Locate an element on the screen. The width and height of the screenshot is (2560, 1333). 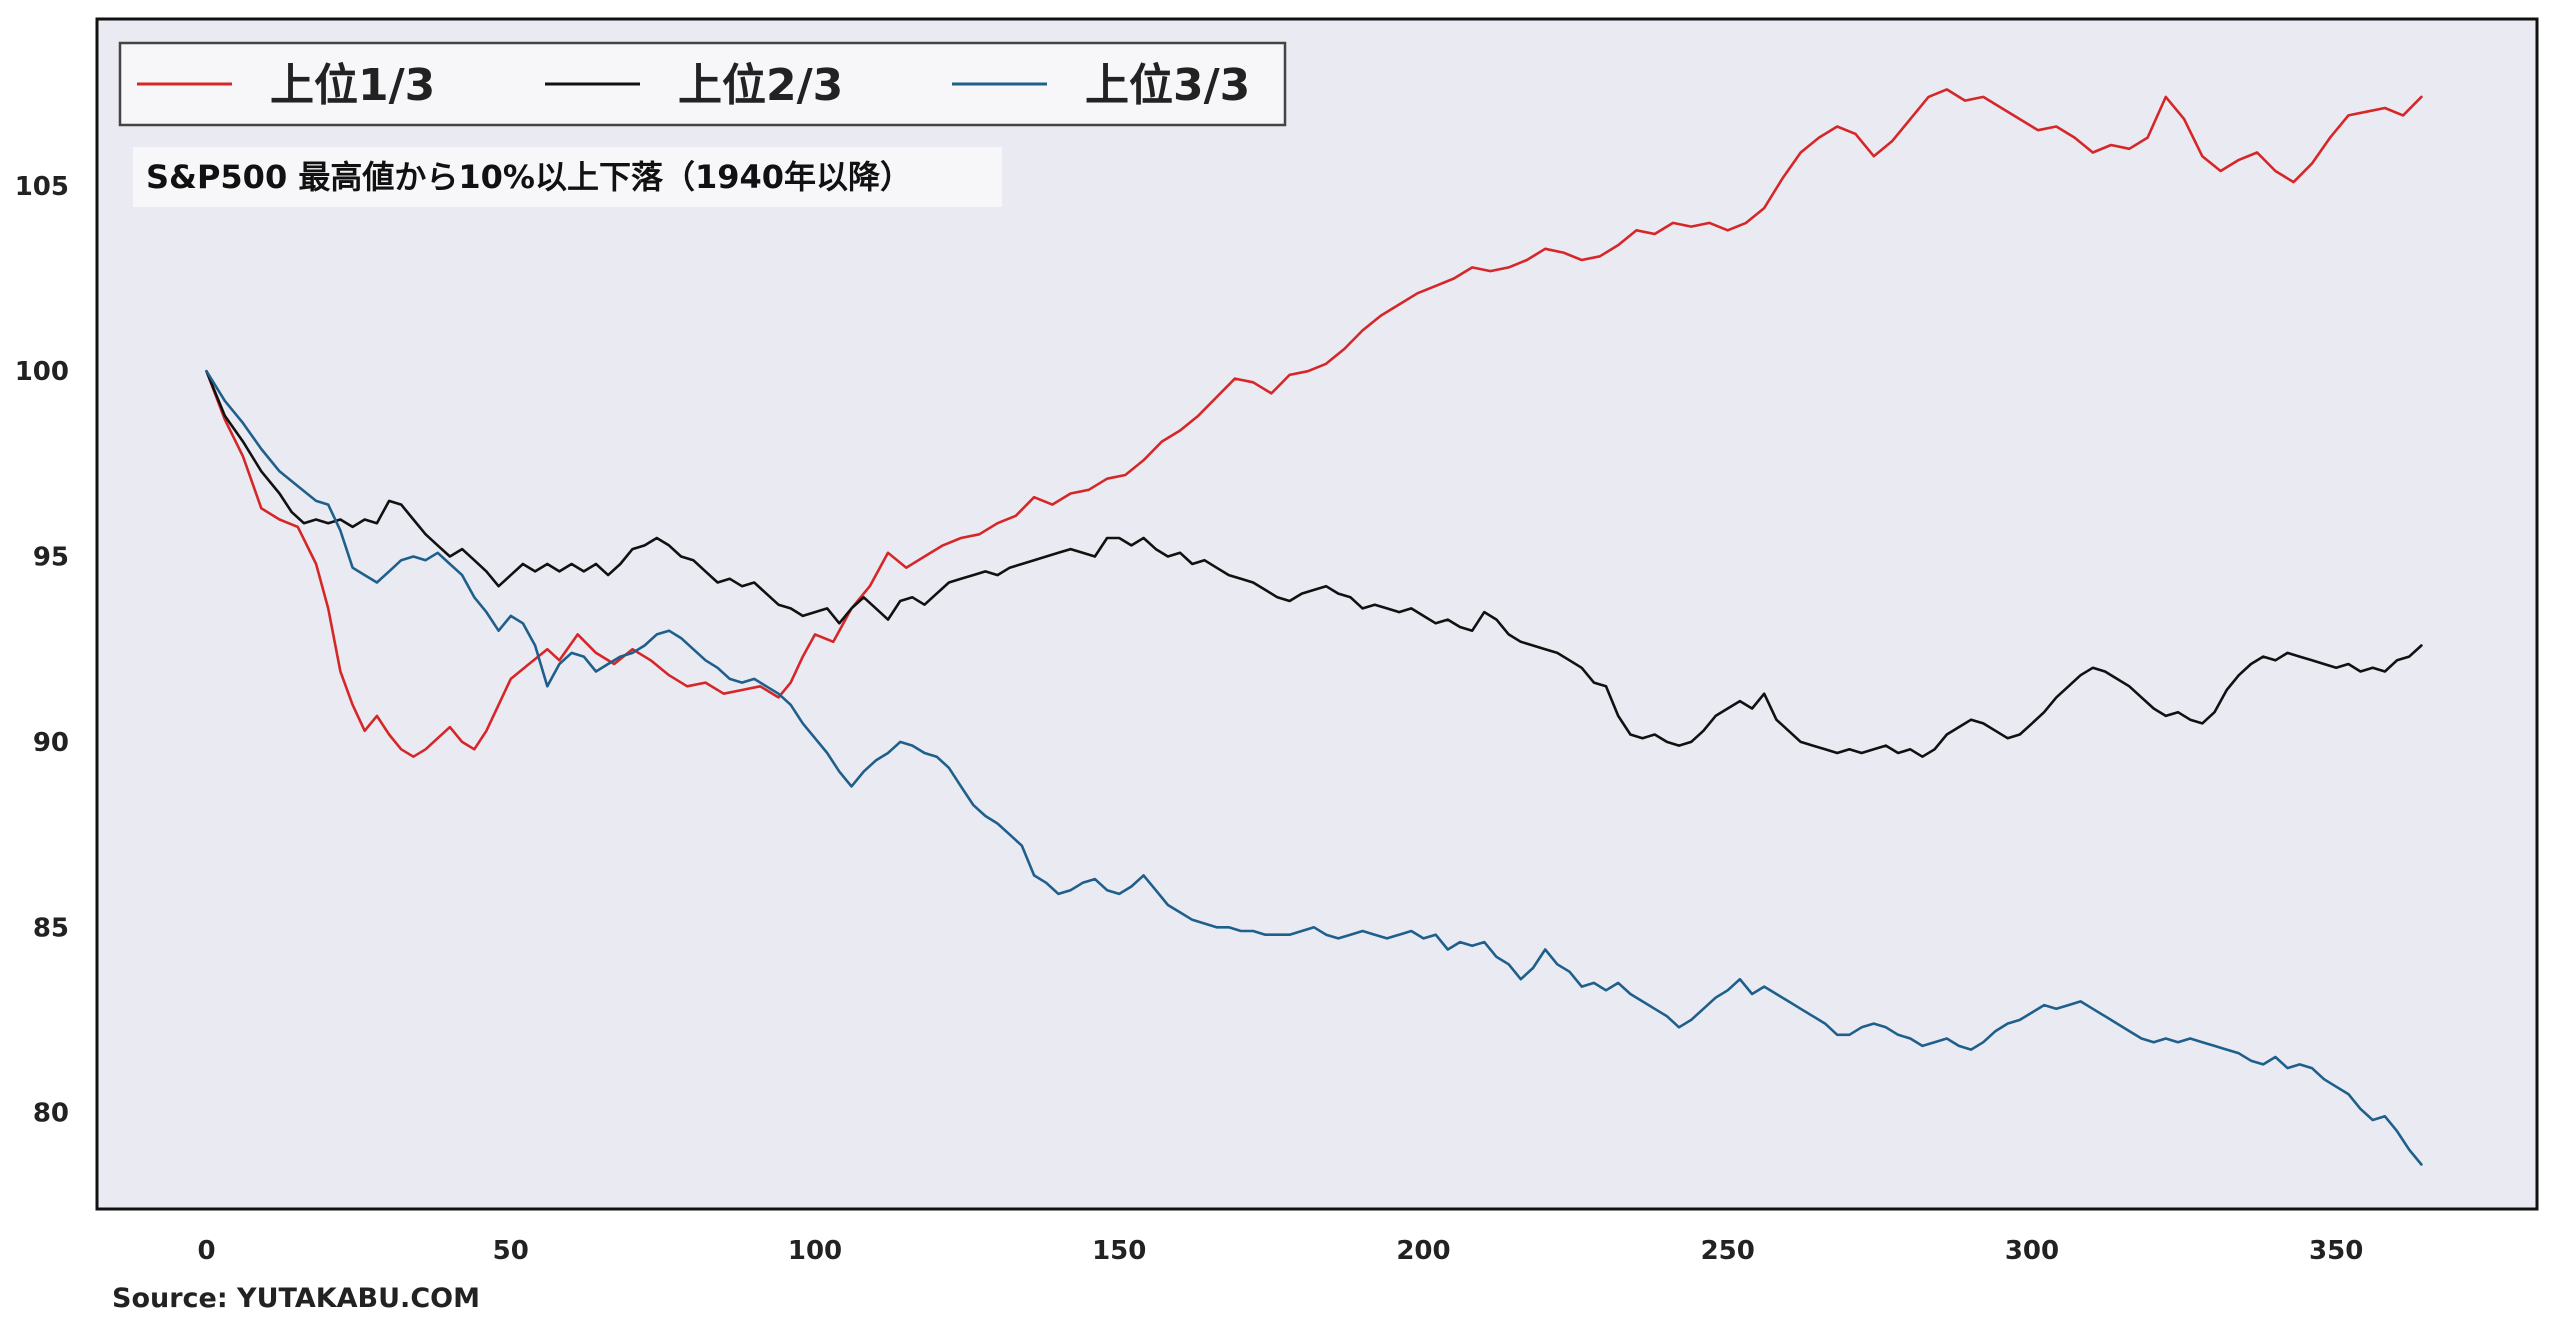
x-tick-label-250: 250 is located at coordinates (1728, 1251).